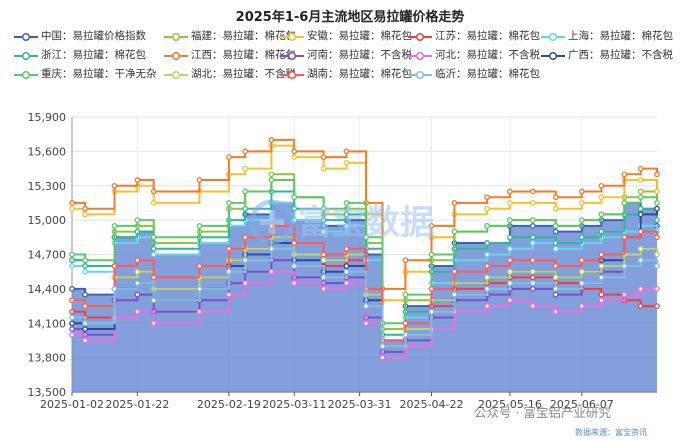 Image resolution: width=700 pixels, height=440 pixels. I want to click on x-tick-label: 2025-04-22, so click(432, 404).